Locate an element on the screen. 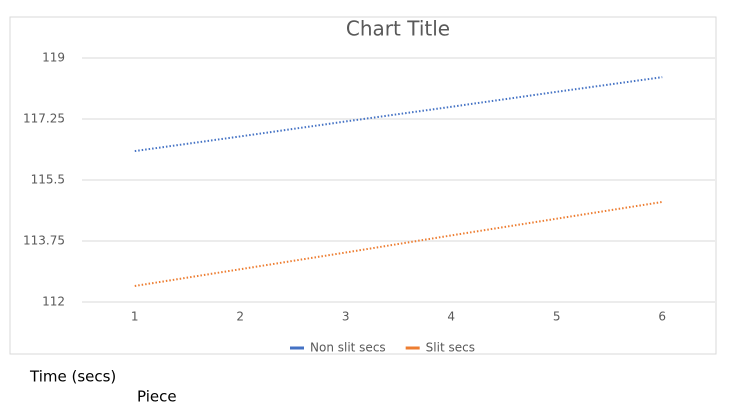  legend-label: Slit secs is located at coordinates (450, 348).